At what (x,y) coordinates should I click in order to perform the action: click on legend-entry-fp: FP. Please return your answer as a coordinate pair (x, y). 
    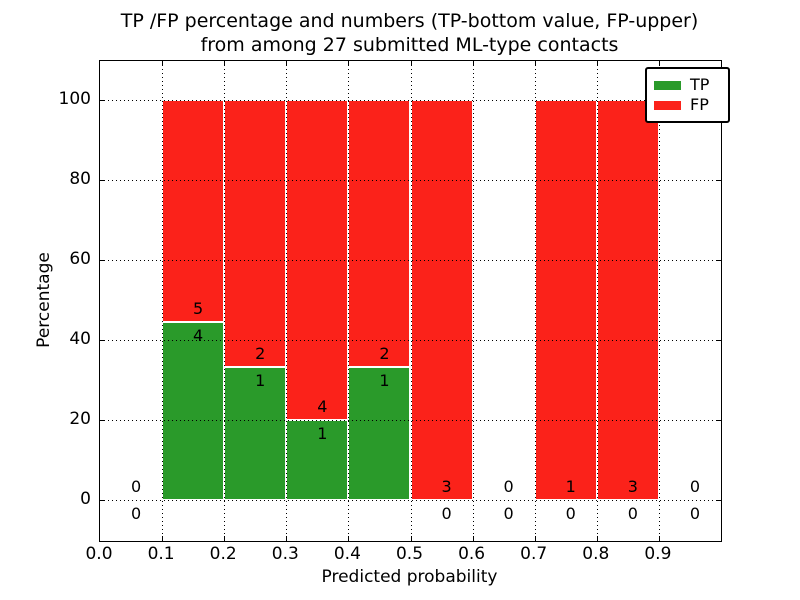
    Looking at the image, I should click on (687, 105).